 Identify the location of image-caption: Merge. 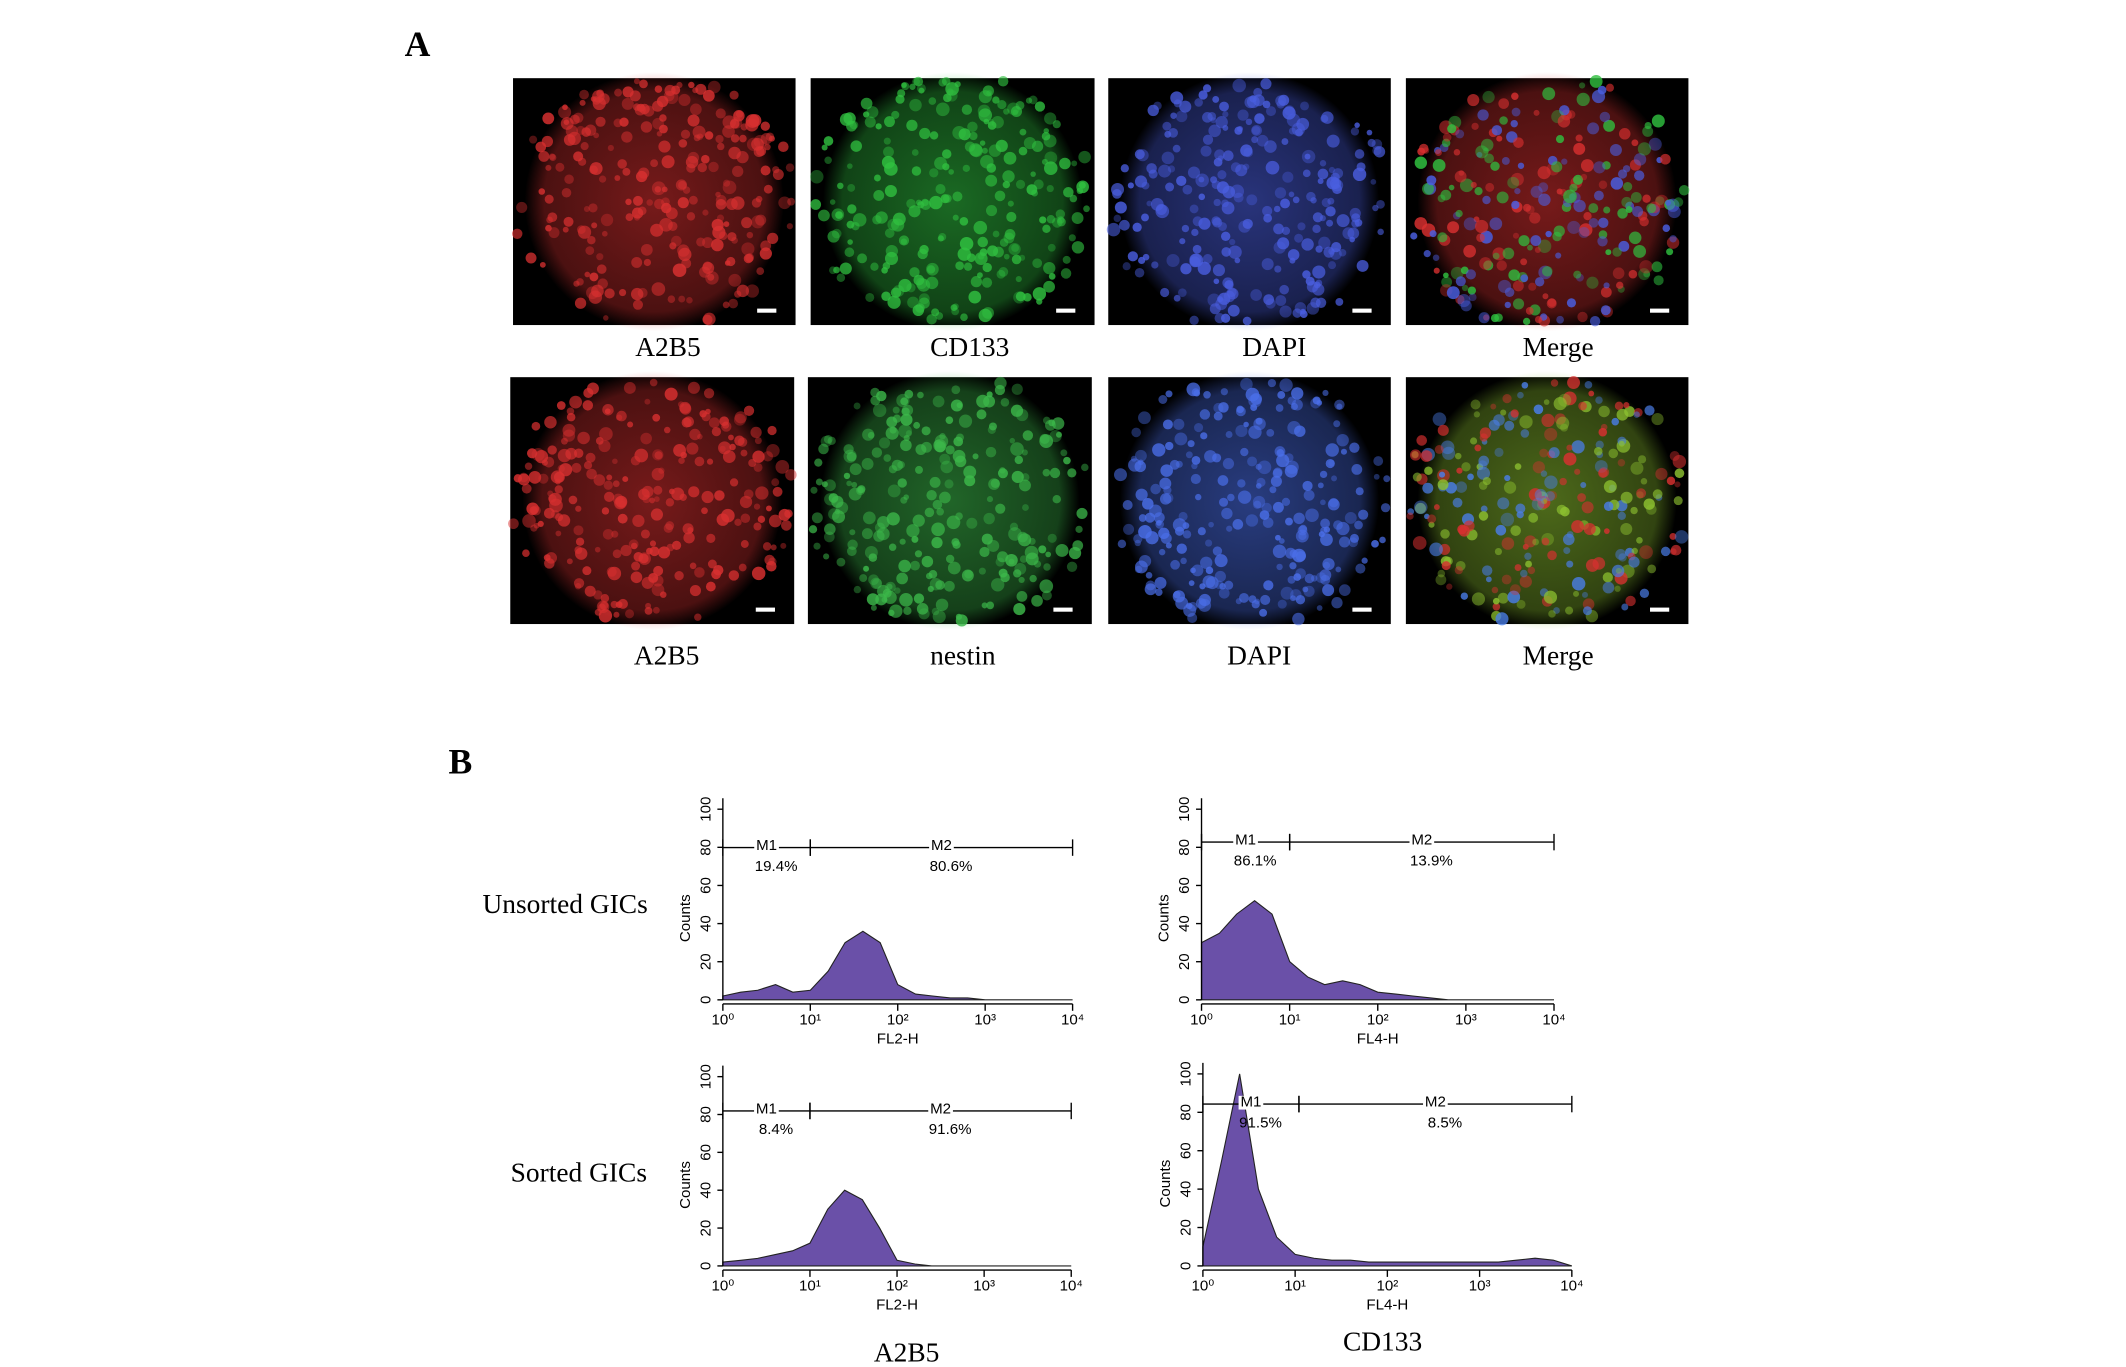
(1558, 347).